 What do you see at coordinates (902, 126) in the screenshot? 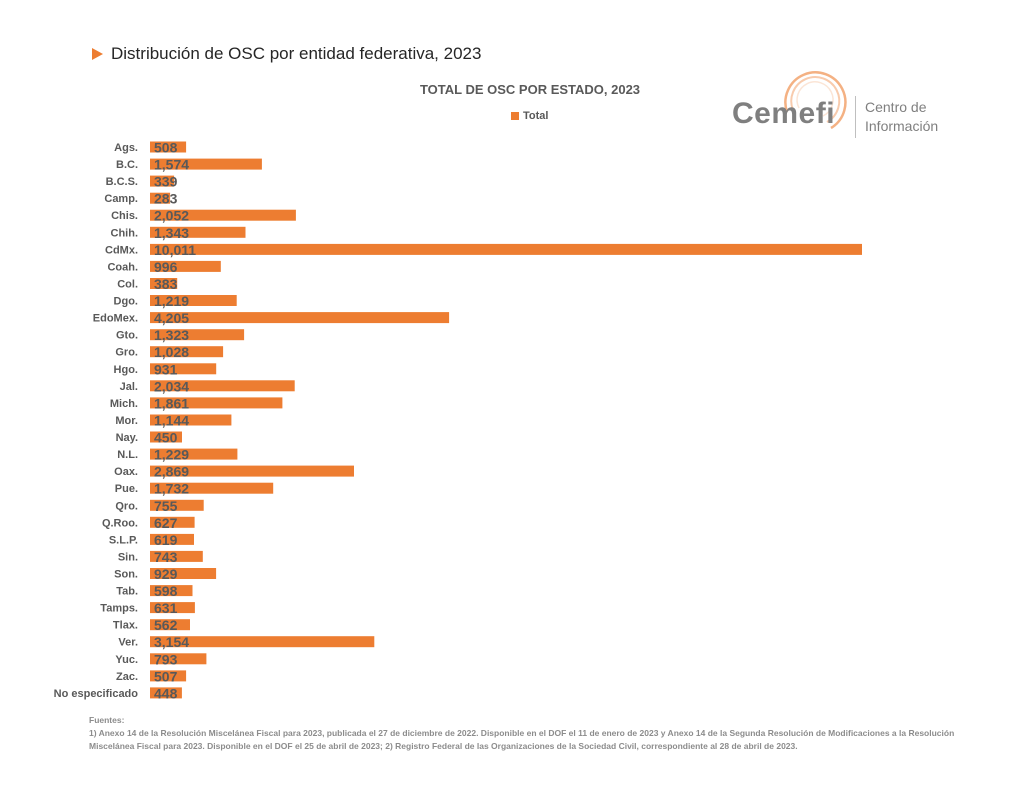
I see `logo-subtitle-line2: Información` at bounding box center [902, 126].